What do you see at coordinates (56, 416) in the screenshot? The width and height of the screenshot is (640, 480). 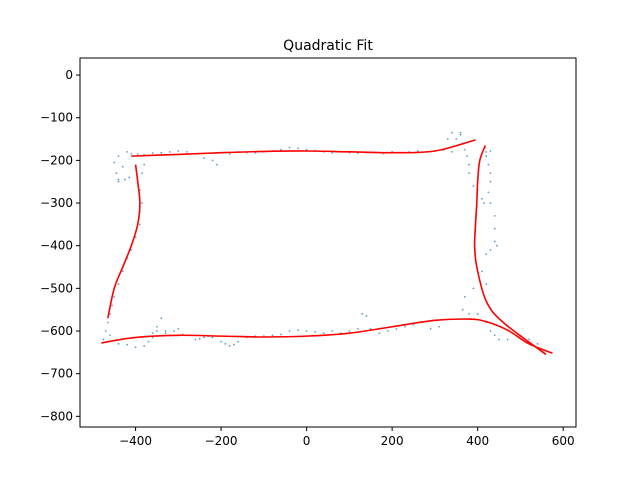 I see `y-tick-label: −800` at bounding box center [56, 416].